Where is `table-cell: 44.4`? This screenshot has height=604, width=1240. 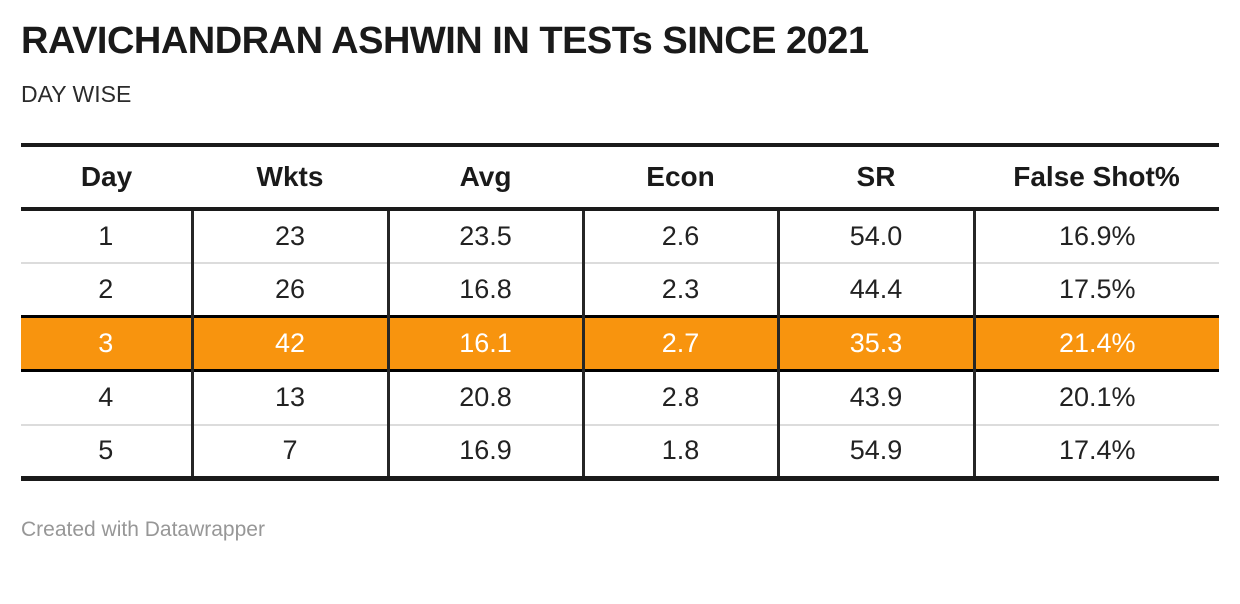 table-cell: 44.4 is located at coordinates (875, 289).